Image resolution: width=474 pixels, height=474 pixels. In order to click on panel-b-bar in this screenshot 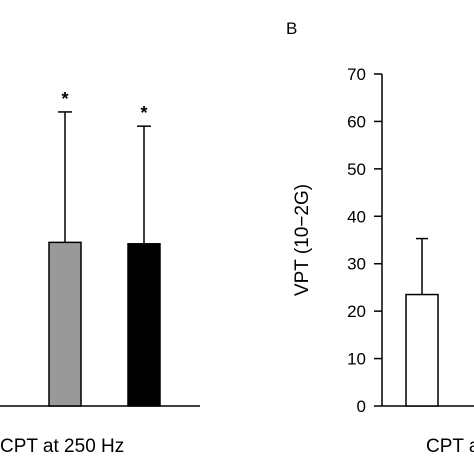, I will do `click(422, 350)`.